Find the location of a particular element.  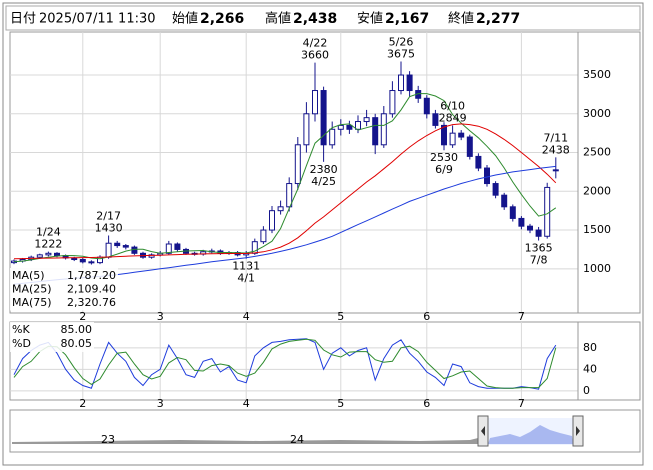

header-label: 安値 is located at coordinates (370, 19).